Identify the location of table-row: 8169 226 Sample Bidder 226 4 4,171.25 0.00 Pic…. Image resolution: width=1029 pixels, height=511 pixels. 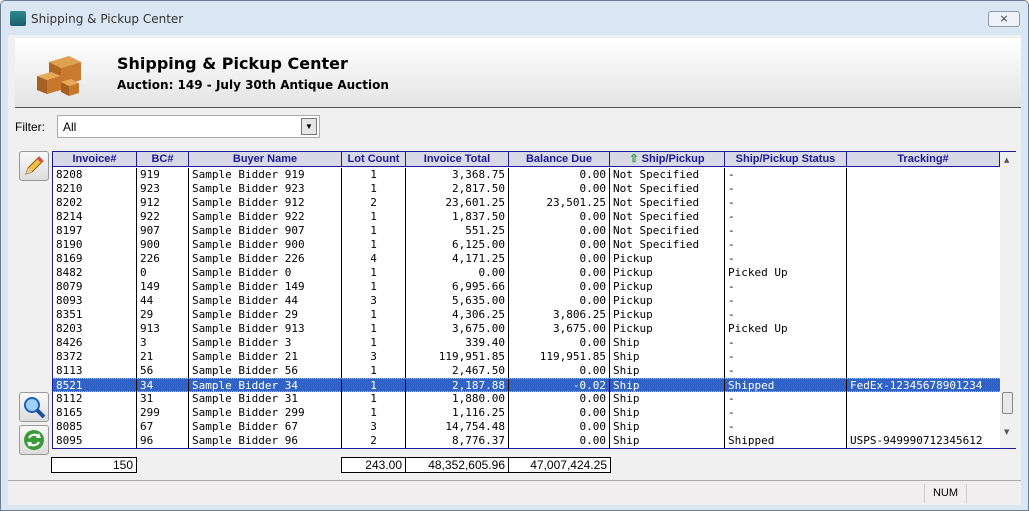
(526, 259).